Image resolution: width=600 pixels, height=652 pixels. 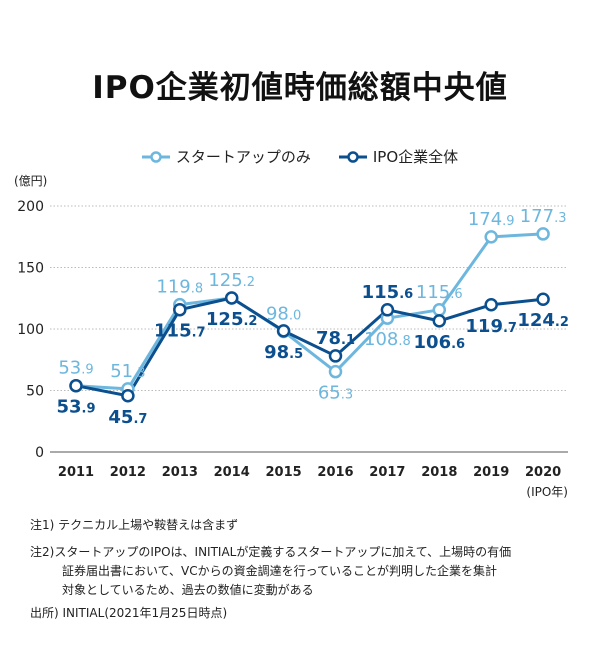 What do you see at coordinates (283, 313) in the screenshot?
I see `data-label: 98.0` at bounding box center [283, 313].